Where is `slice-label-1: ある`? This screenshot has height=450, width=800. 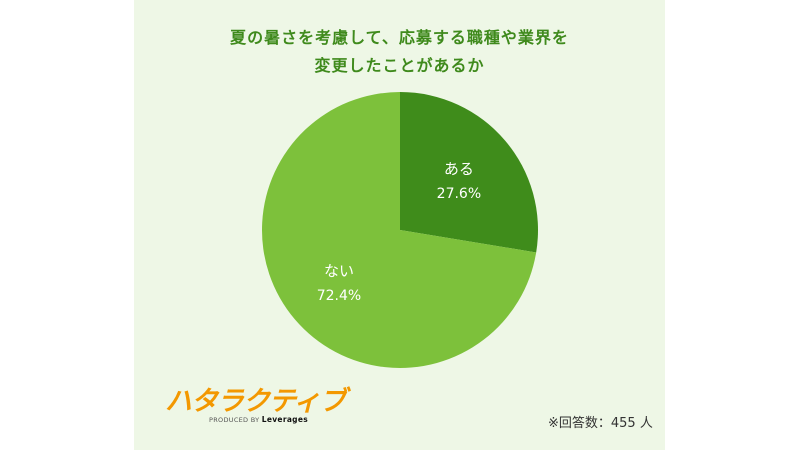
slice-label-1: ある is located at coordinates (459, 169).